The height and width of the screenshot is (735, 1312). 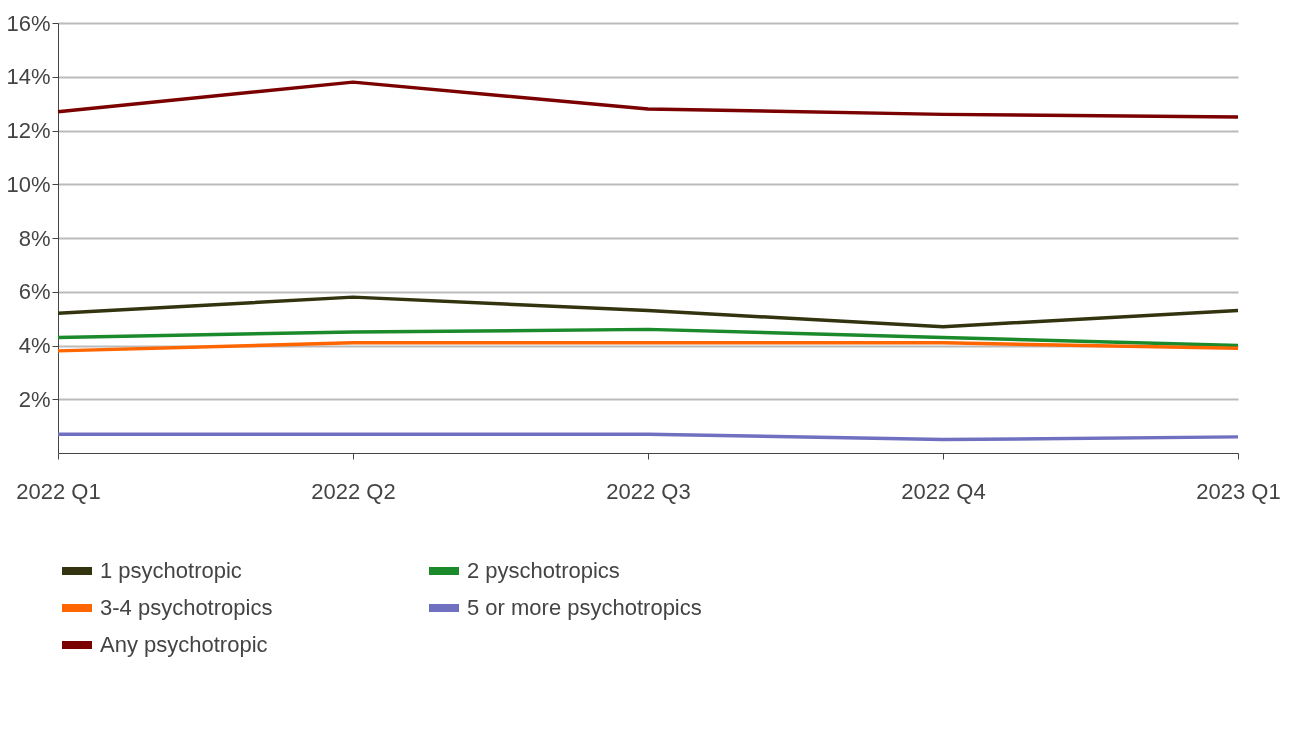 What do you see at coordinates (28, 130) in the screenshot?
I see `y-tick-label: 12%` at bounding box center [28, 130].